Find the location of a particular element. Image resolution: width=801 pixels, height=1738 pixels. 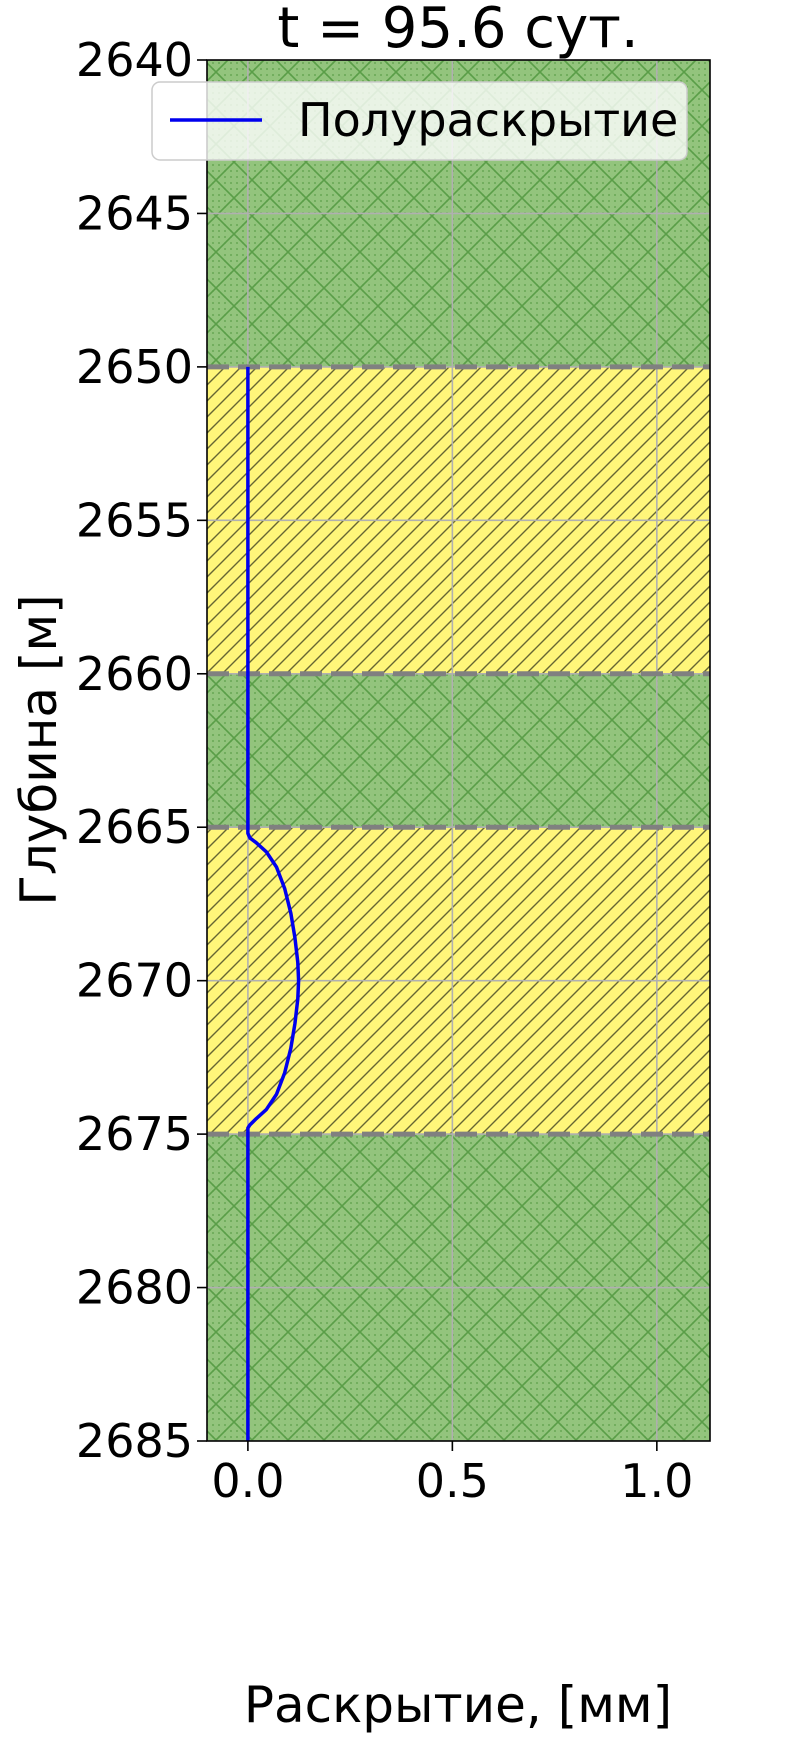

legend-box is located at coordinates (419, 121).